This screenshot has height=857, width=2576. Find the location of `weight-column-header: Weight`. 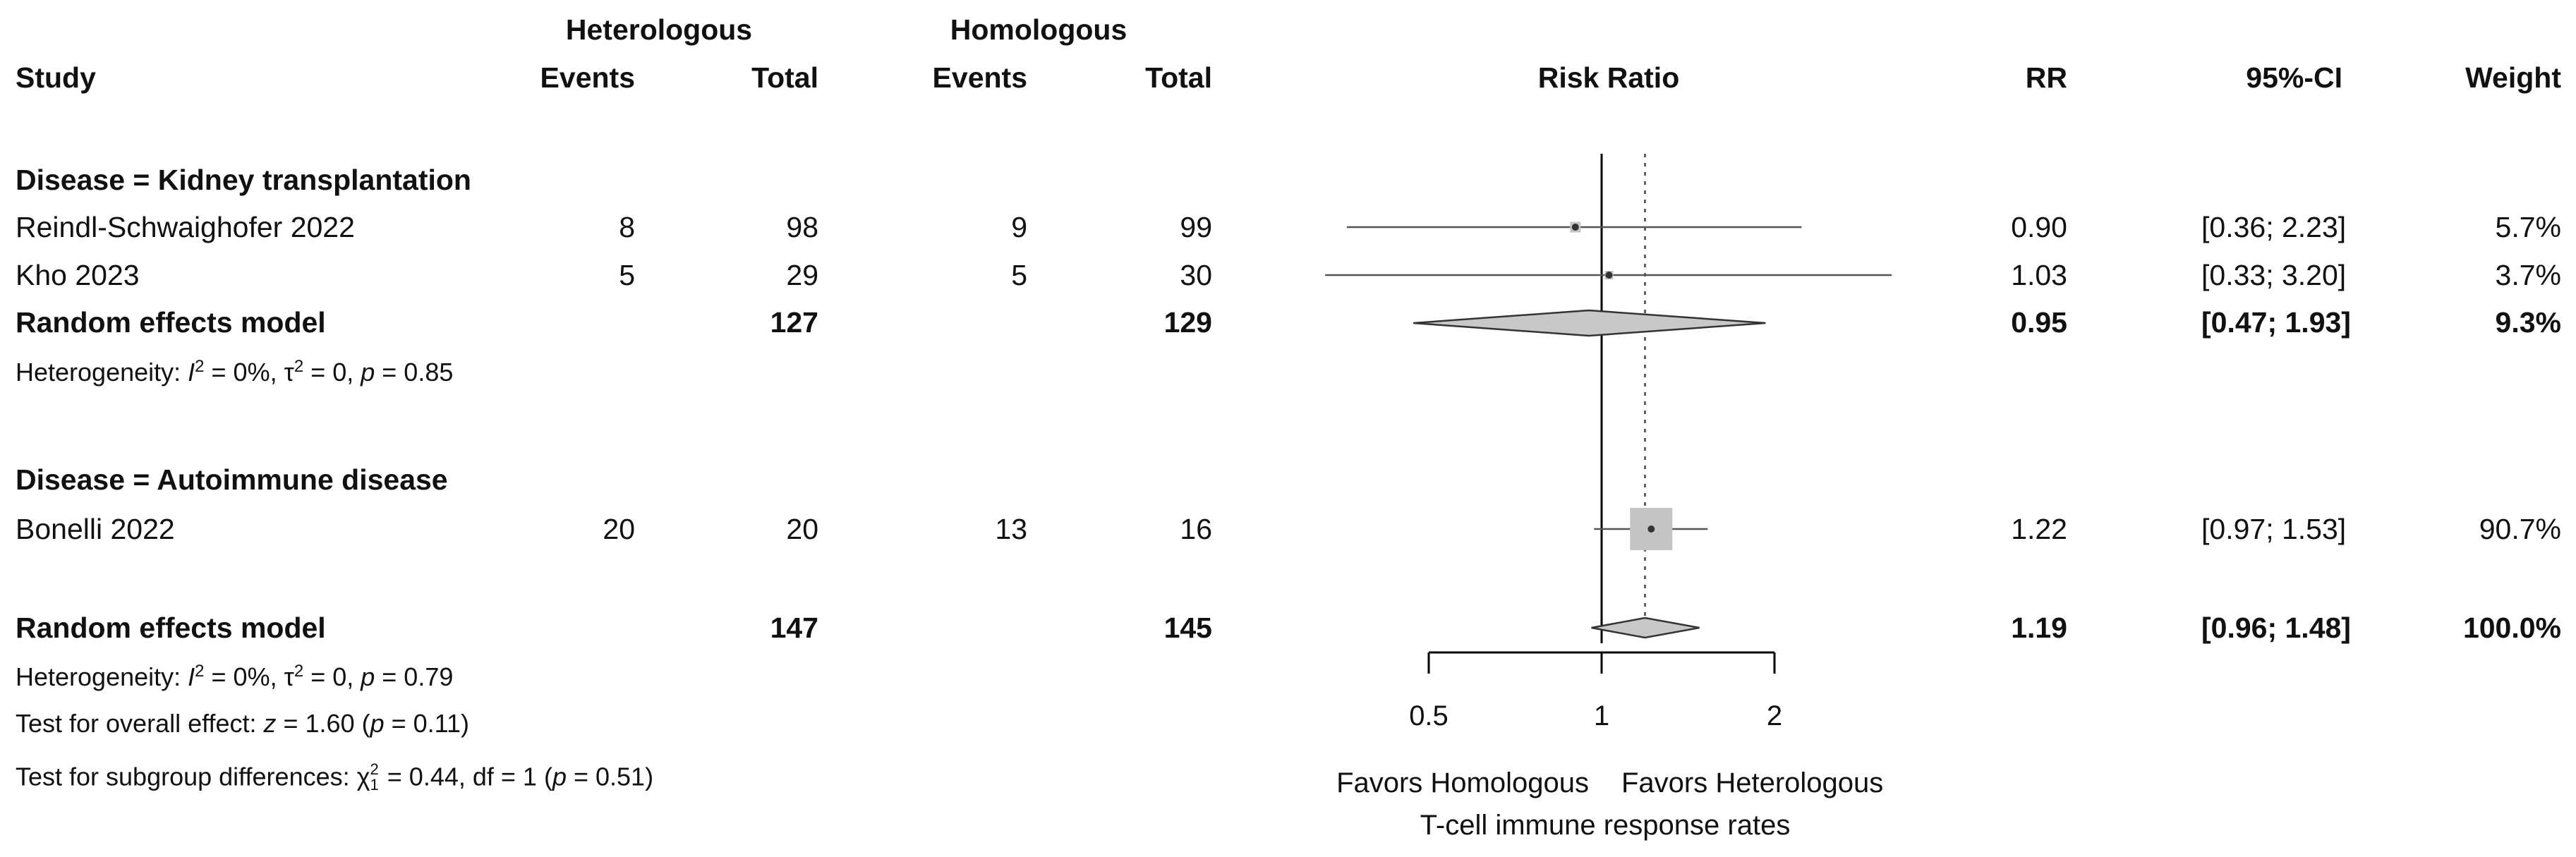

weight-column-header: Weight is located at coordinates (2513, 77).